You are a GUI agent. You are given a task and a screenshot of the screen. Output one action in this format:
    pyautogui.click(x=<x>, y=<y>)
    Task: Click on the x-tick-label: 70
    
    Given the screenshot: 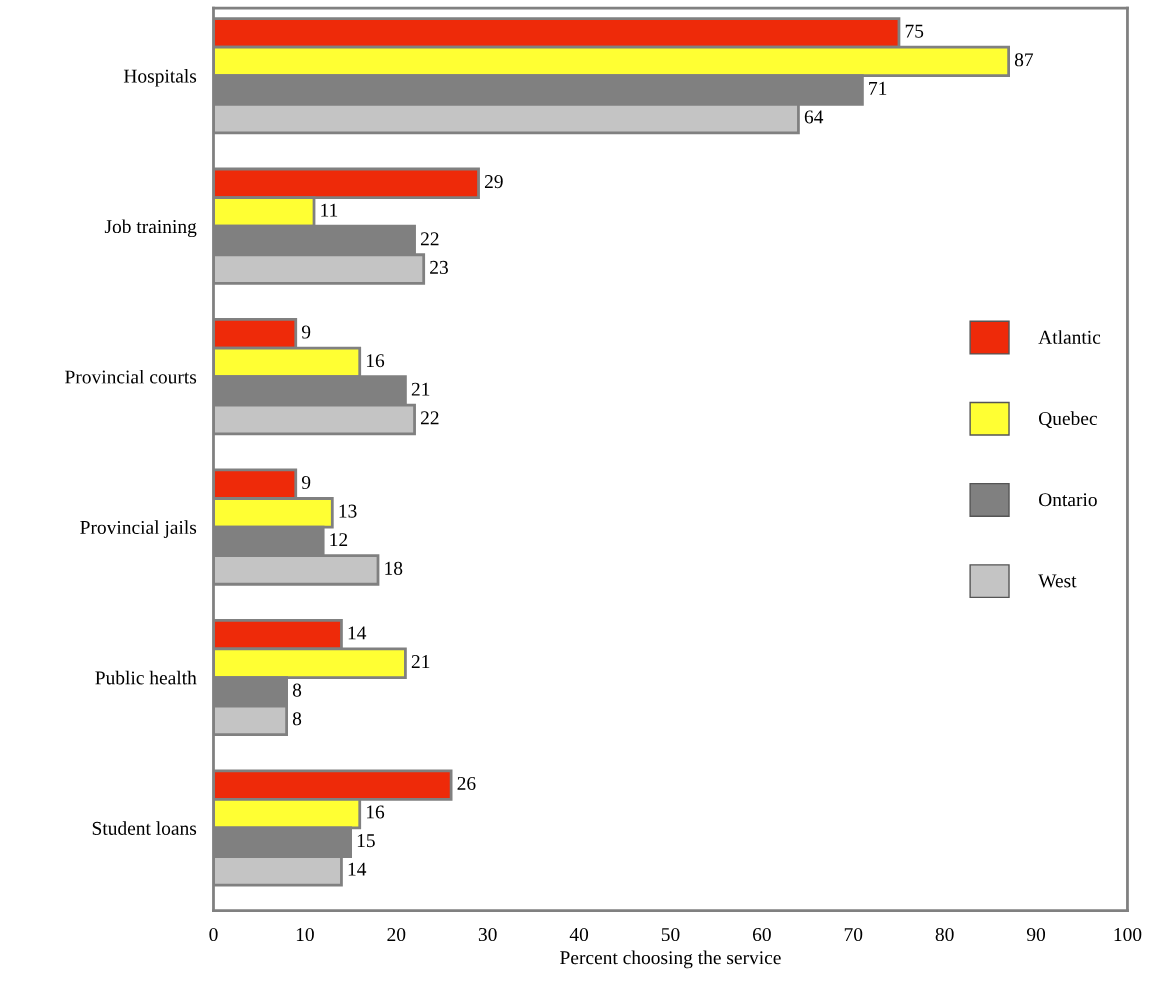 What is the action you would take?
    pyautogui.click(x=853, y=934)
    